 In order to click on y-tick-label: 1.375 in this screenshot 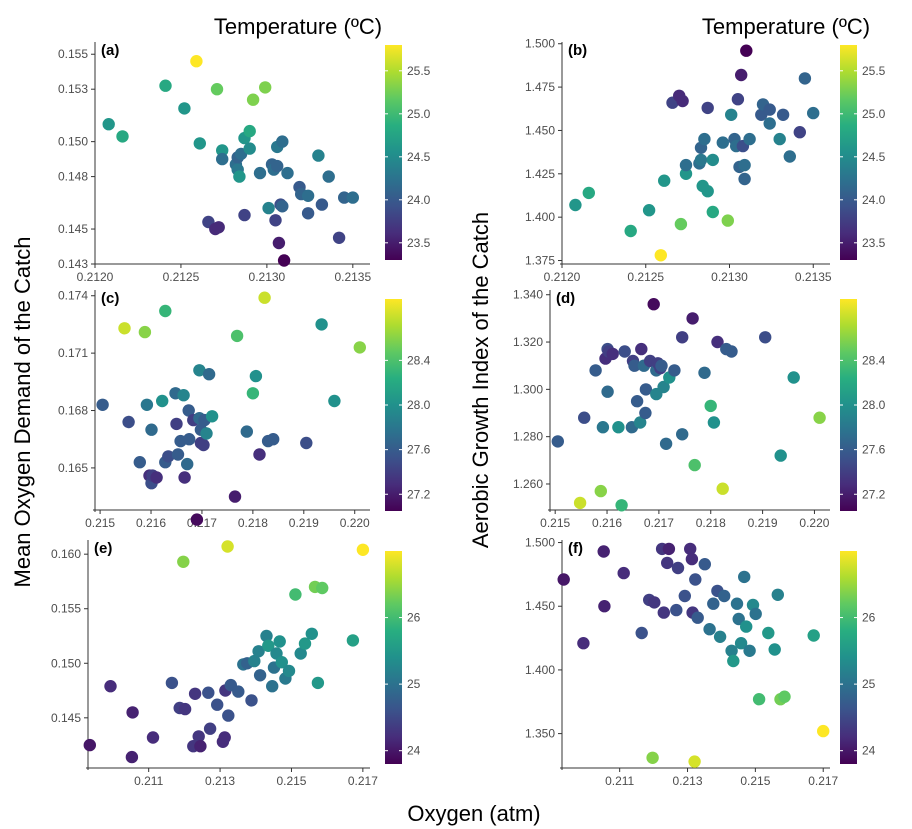, I will do `click(540, 261)`.